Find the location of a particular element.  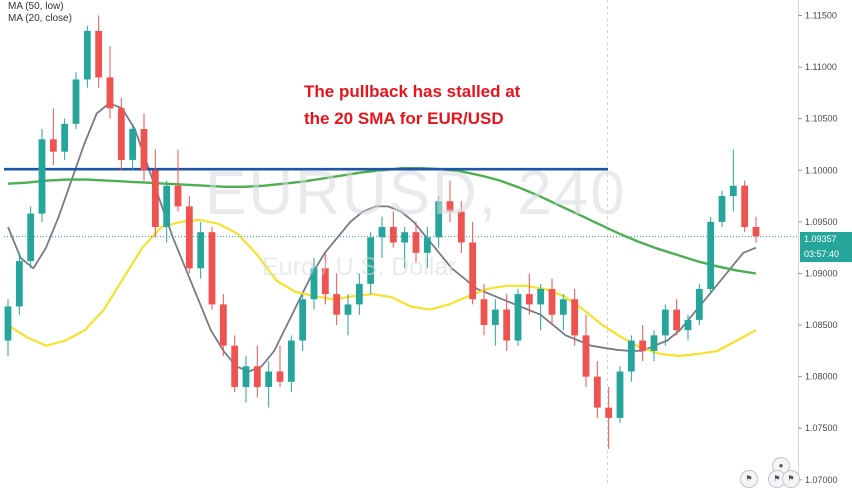

headline-line-2: the 20 SMA for EUR/USD is located at coordinates (454, 118).